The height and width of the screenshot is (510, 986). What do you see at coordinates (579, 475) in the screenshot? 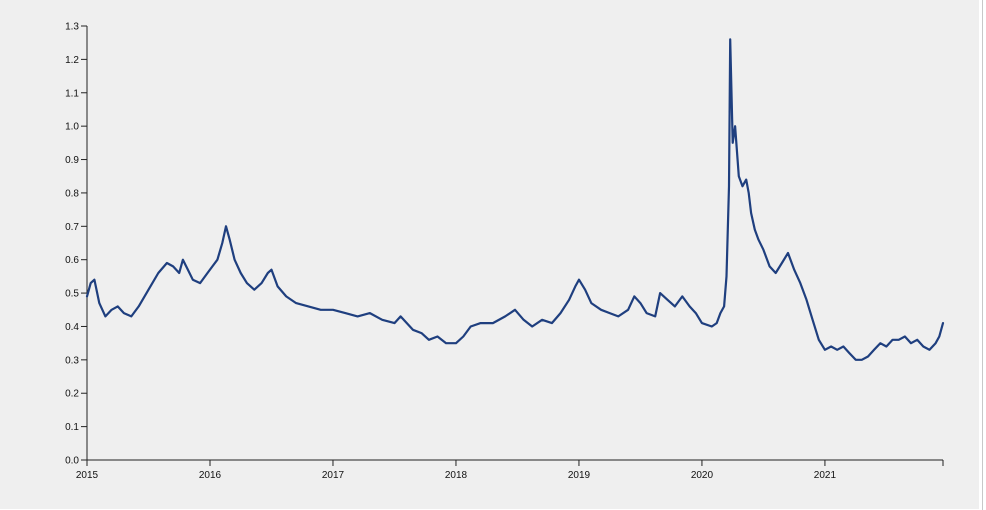
I see `x-tick-label: 2019` at bounding box center [579, 475].